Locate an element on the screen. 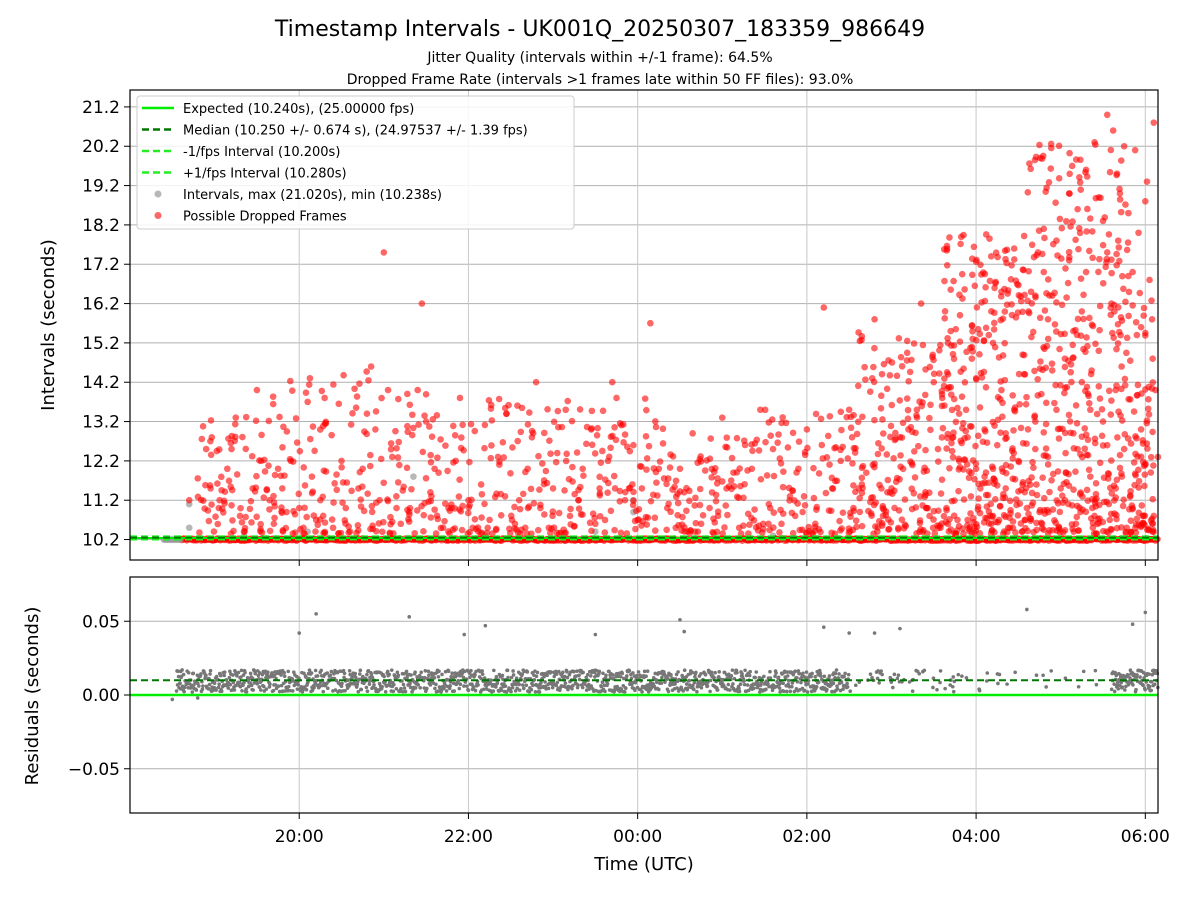  interval-point is located at coordinates (189, 528).